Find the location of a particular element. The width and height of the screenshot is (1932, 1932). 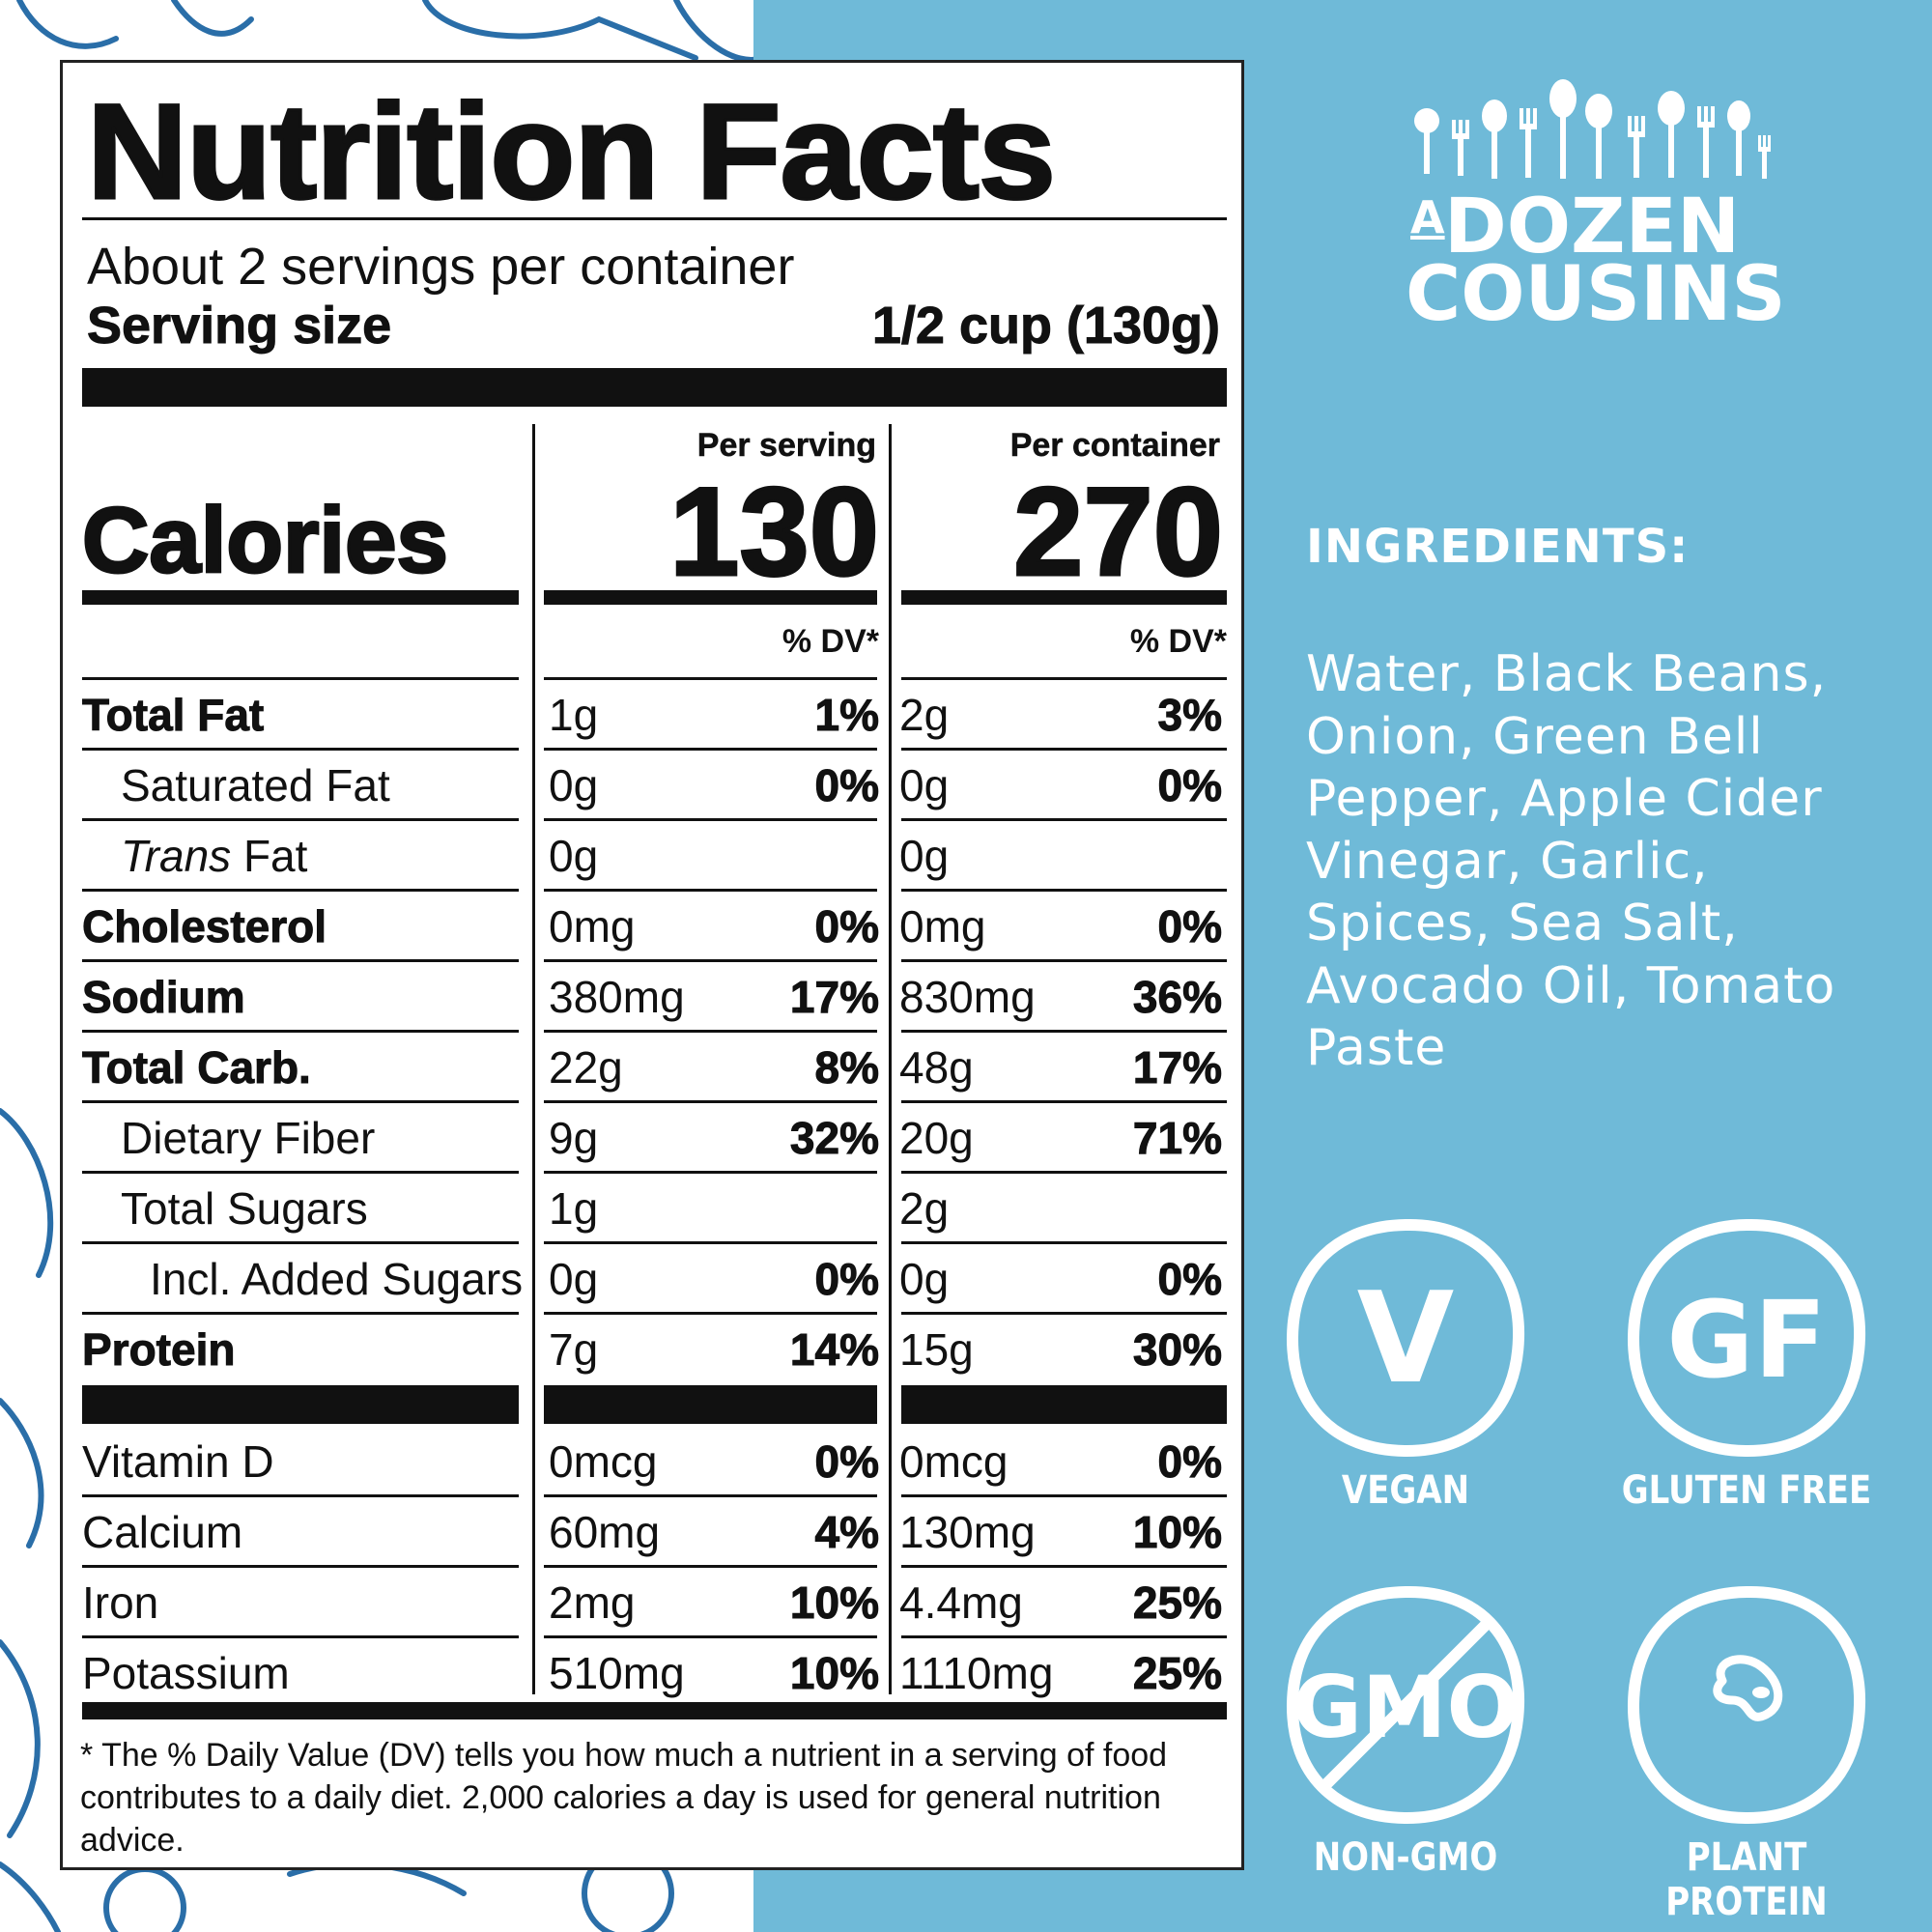

ingredients-title: INGREDIENTS: is located at coordinates (1498, 547).